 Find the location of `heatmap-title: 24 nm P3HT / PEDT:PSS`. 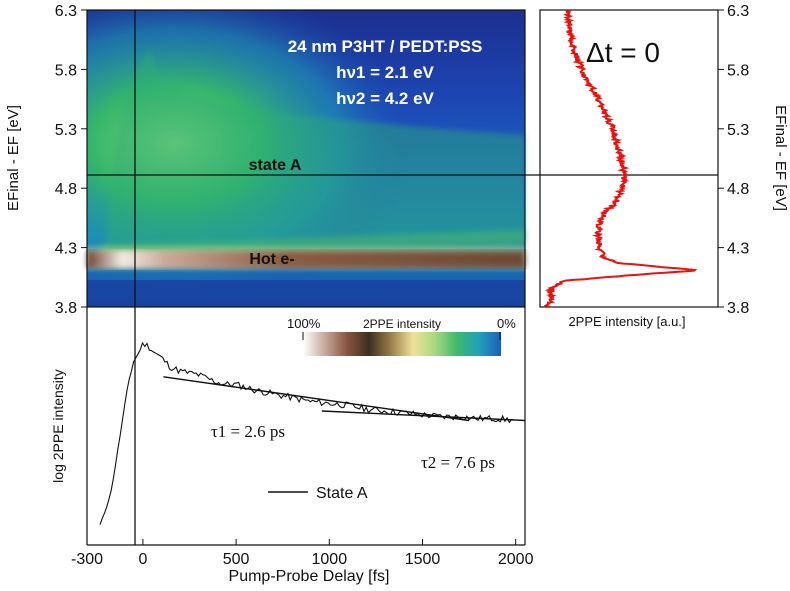

heatmap-title: 24 nm P3HT / PEDT:PSS is located at coordinates (385, 46).